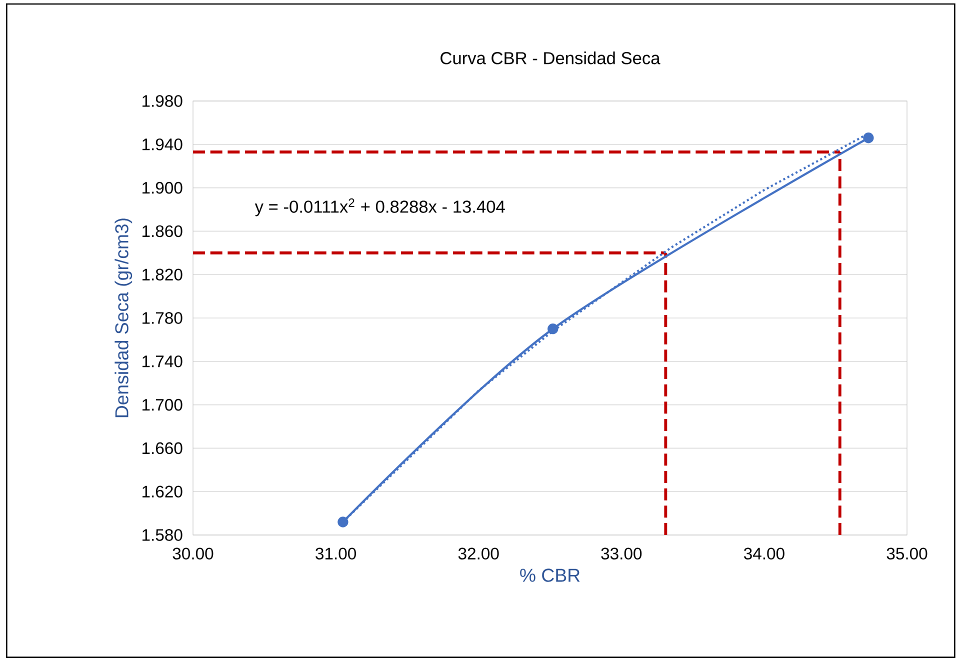  Describe the element at coordinates (550, 58) in the screenshot. I see `chart-title: Curva CBR - Densidad Seca` at that location.